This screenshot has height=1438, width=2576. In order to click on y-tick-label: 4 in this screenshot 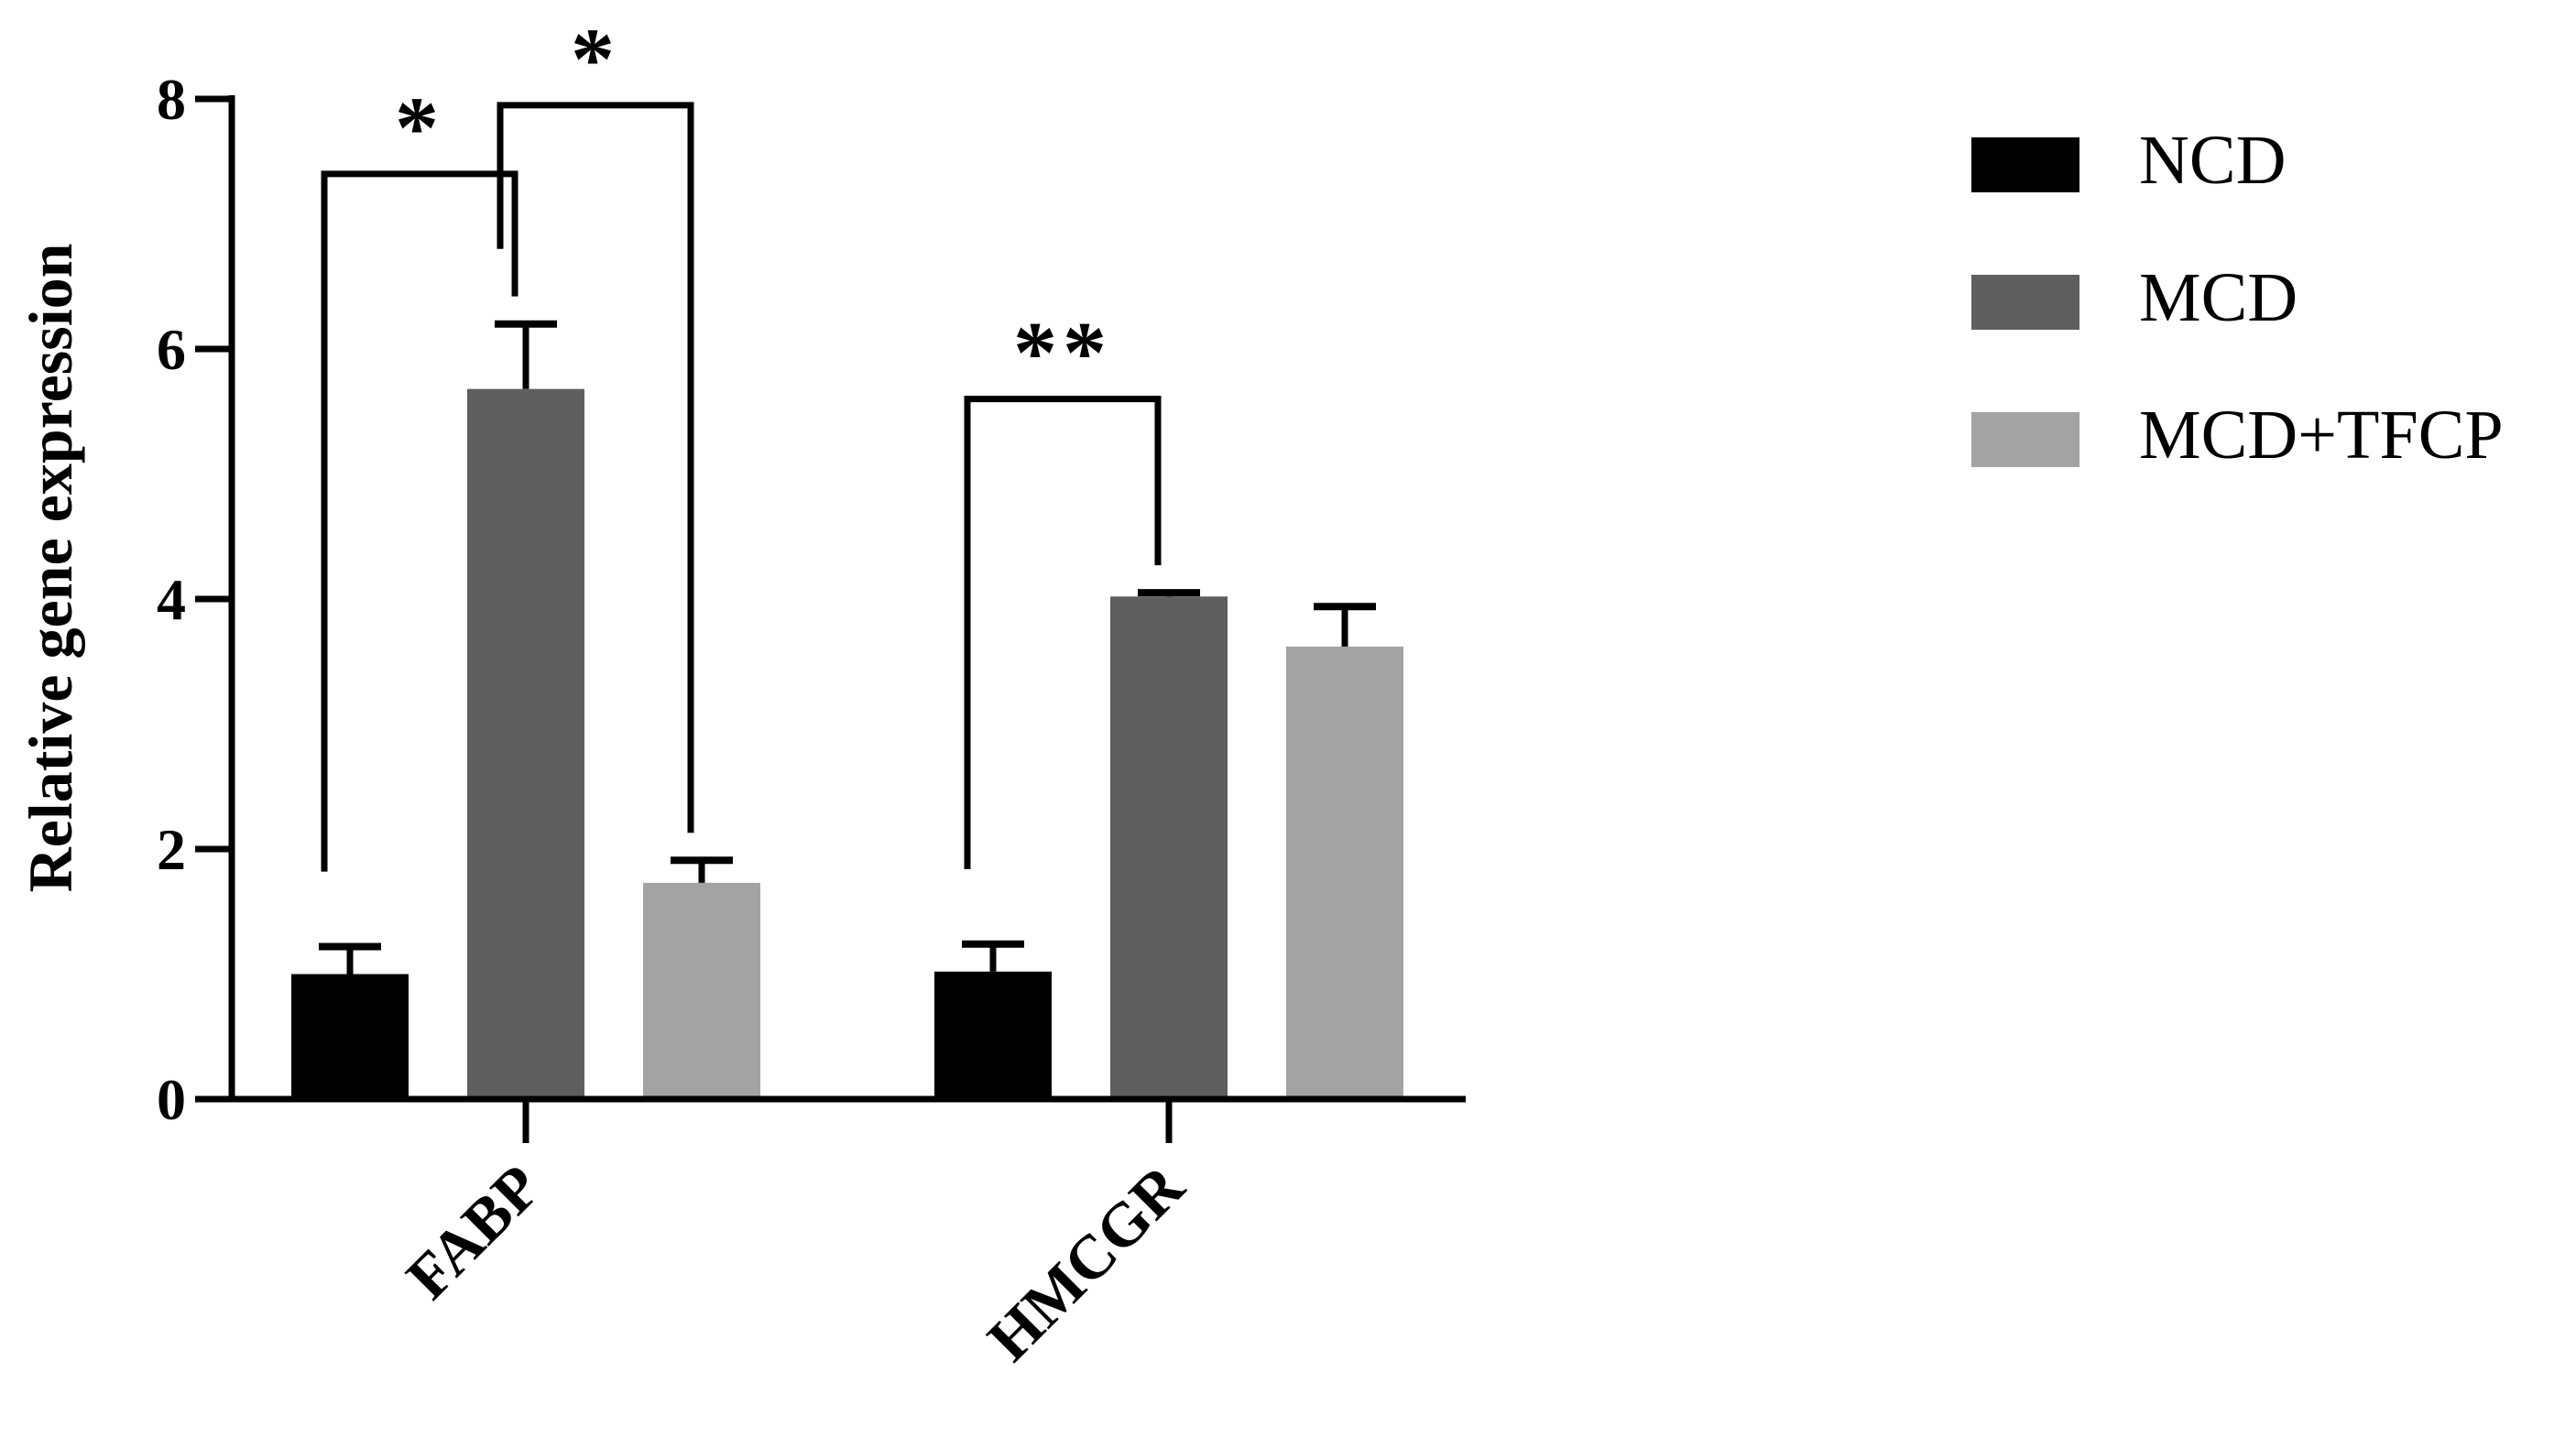, I will do `click(172, 600)`.